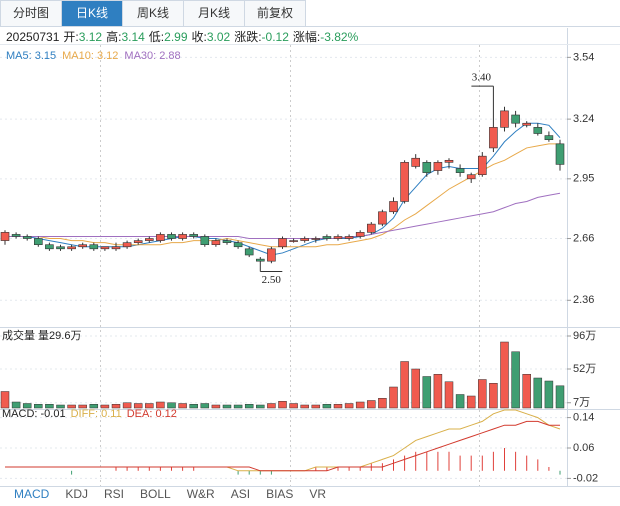  Describe the element at coordinates (152, 414) in the screenshot. I see `legend-entry: DEA: 0.12` at that location.